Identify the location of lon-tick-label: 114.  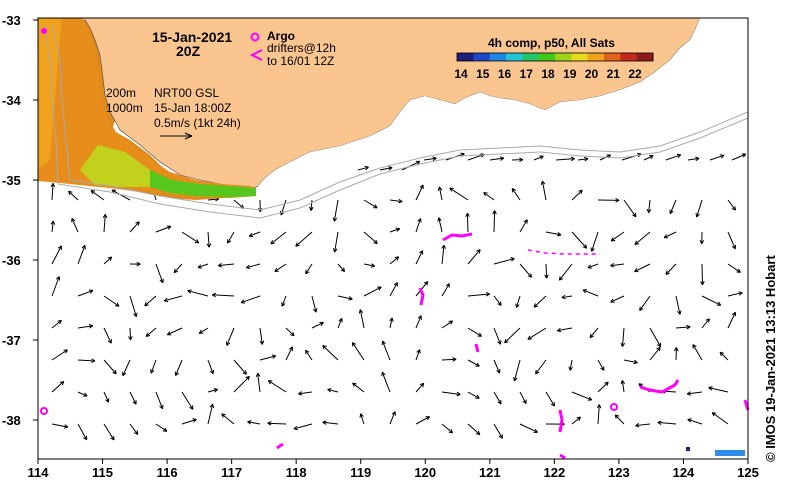
(39, 472).